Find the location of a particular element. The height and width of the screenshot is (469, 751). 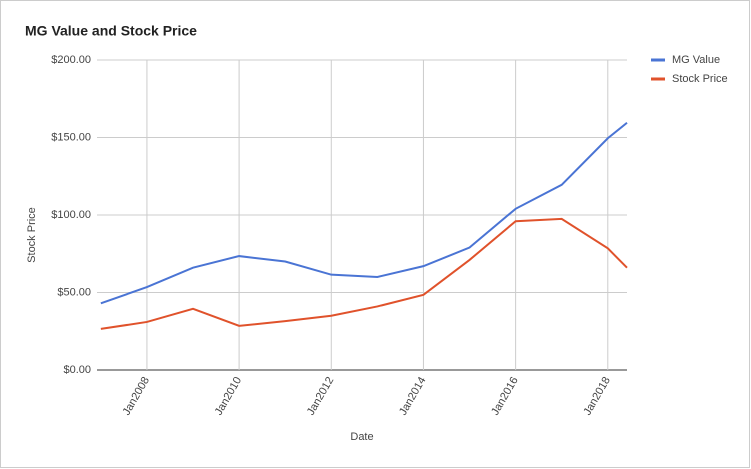

x-axis-title: Date is located at coordinates (361, 437).